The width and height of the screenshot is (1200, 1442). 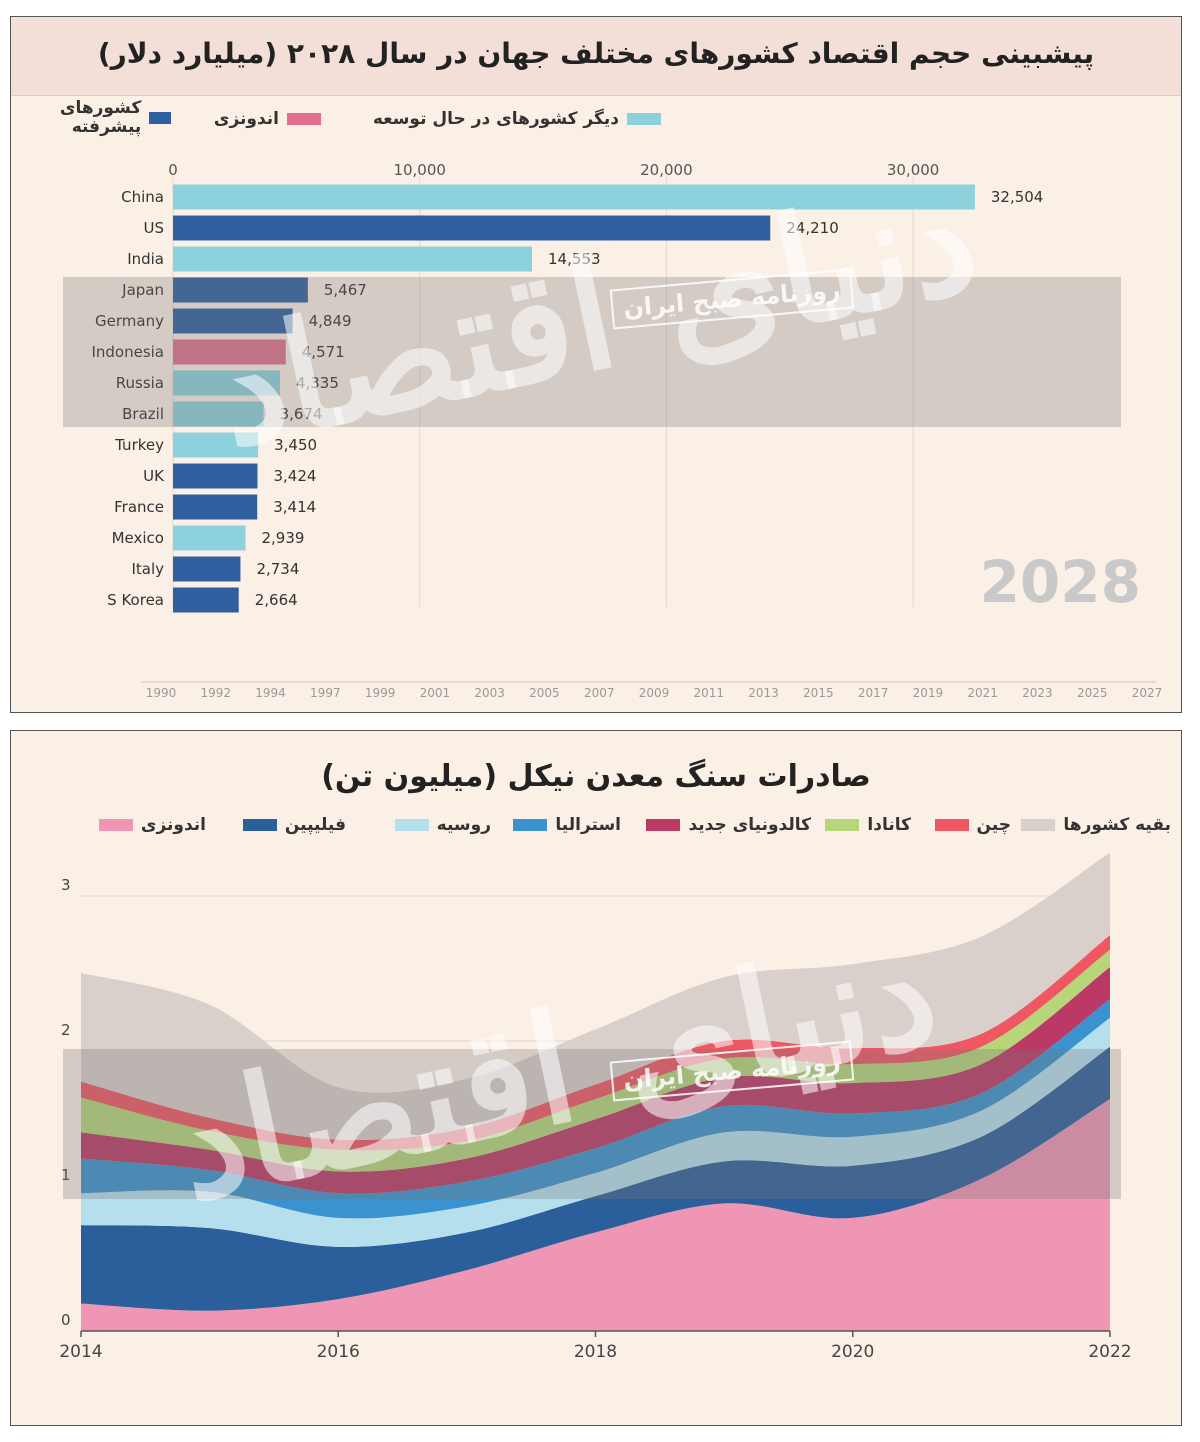 What do you see at coordinates (135, 600) in the screenshot?
I see `category-label: S Korea` at bounding box center [135, 600].